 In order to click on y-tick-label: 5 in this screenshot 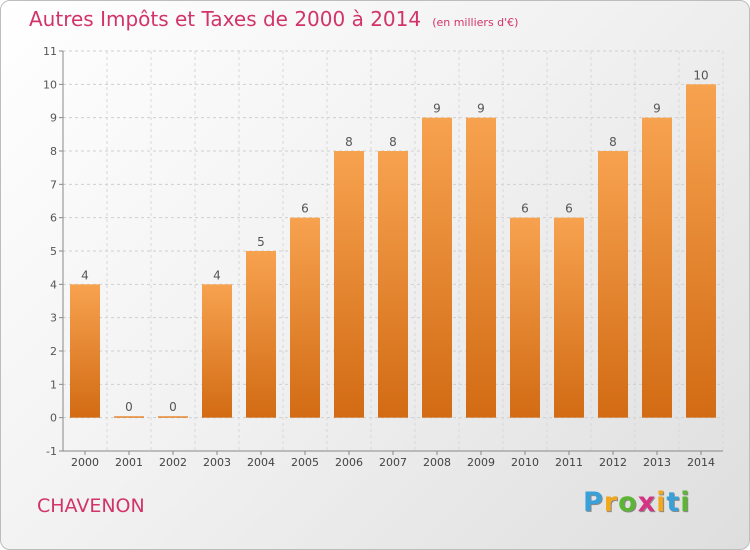, I will do `click(53, 251)`.